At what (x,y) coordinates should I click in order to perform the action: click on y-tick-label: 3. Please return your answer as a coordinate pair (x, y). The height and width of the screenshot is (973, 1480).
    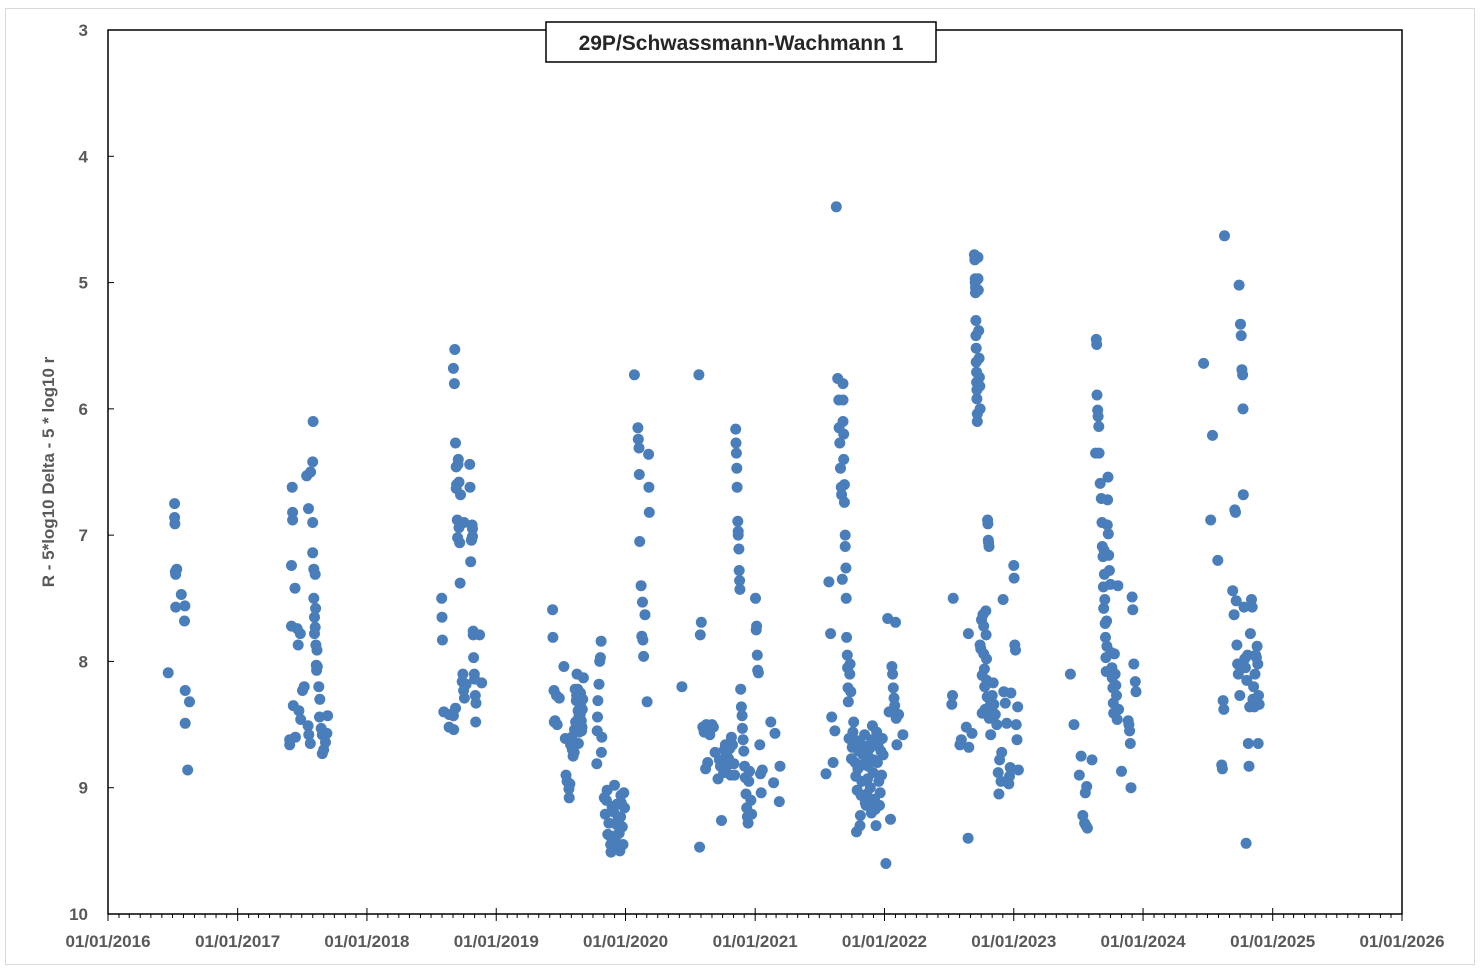
    Looking at the image, I should click on (83, 30).